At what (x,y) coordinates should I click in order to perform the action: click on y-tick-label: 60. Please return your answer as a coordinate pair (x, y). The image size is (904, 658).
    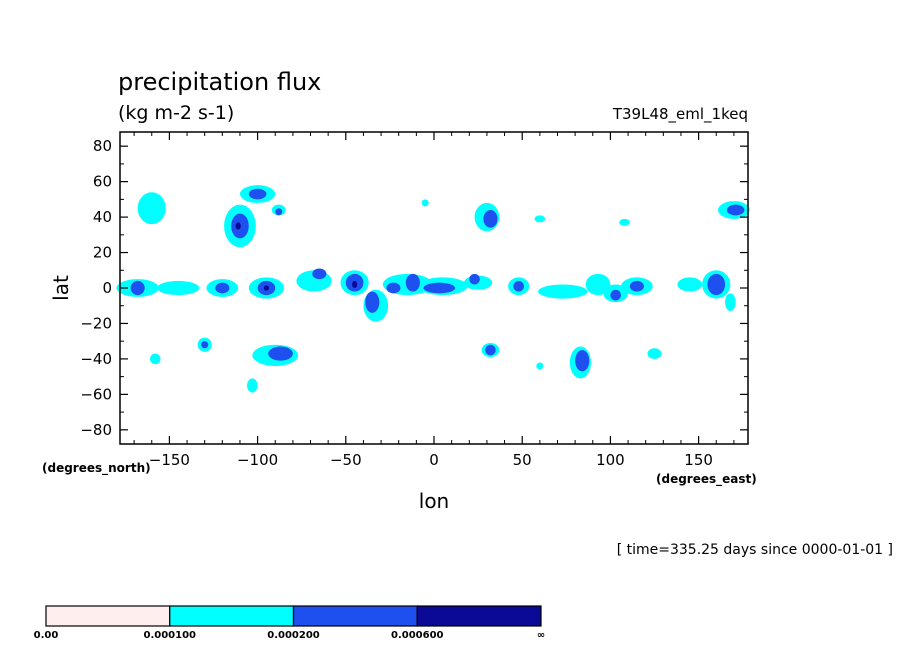
    Looking at the image, I should click on (102, 182).